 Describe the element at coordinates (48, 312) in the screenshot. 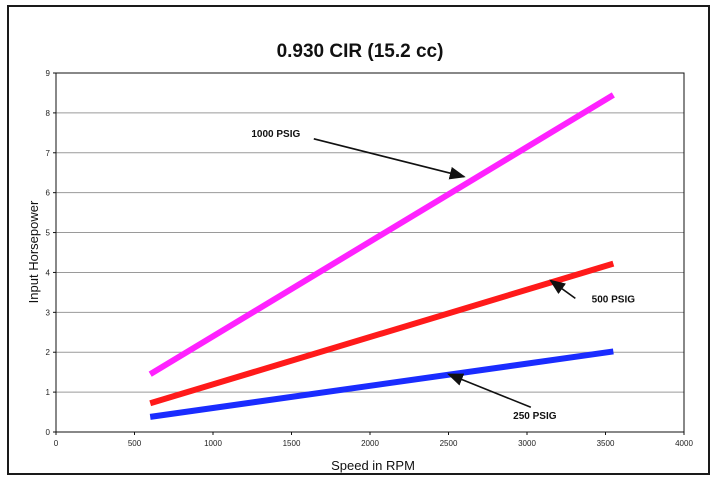

I see `y-tick-label-3: 3` at that location.